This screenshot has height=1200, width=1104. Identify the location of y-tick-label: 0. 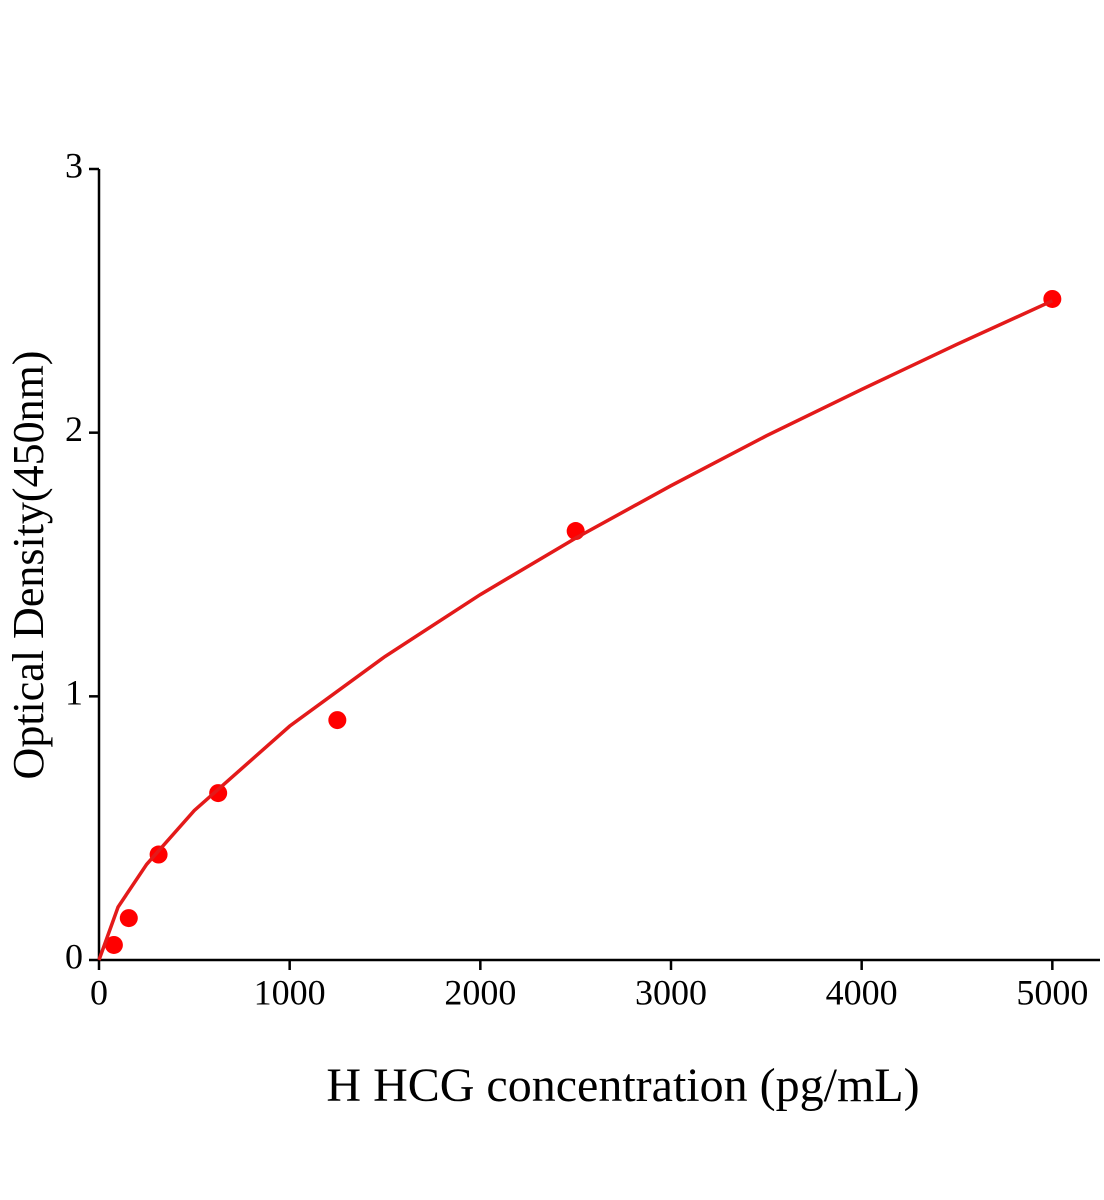
(74, 956).